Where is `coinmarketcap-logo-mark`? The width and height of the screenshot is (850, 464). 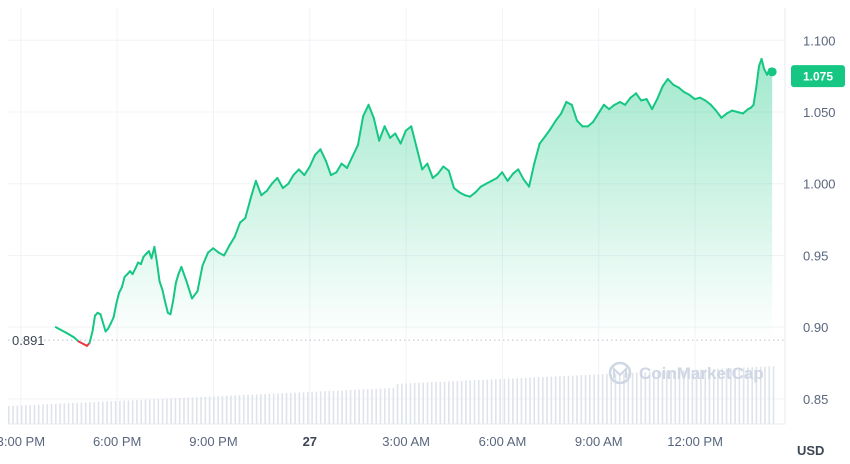
coinmarketcap-logo-mark is located at coordinates (620, 372).